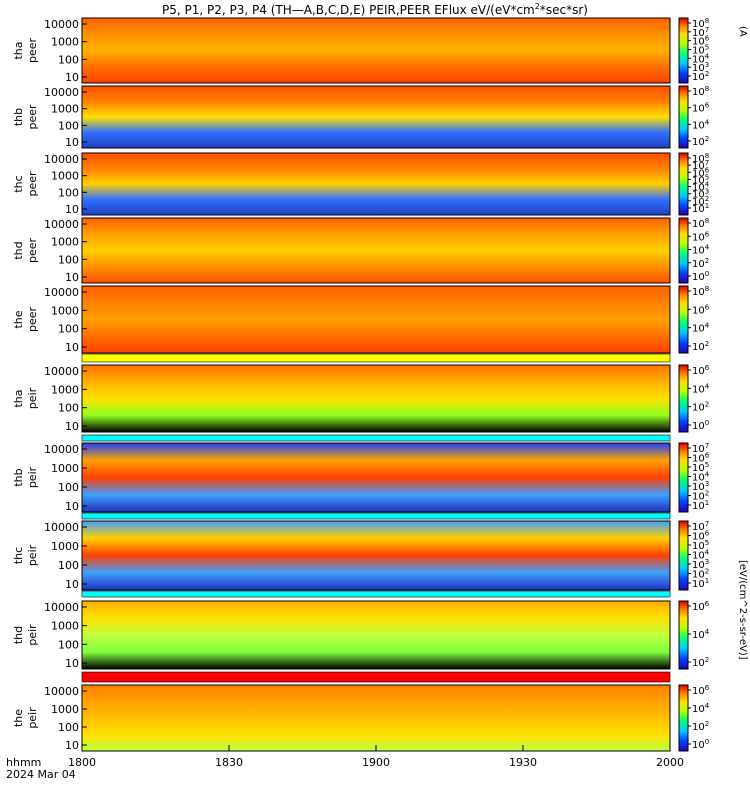  Describe the element at coordinates (18, 398) in the screenshot. I see `panel-probe-label: tha` at that location.